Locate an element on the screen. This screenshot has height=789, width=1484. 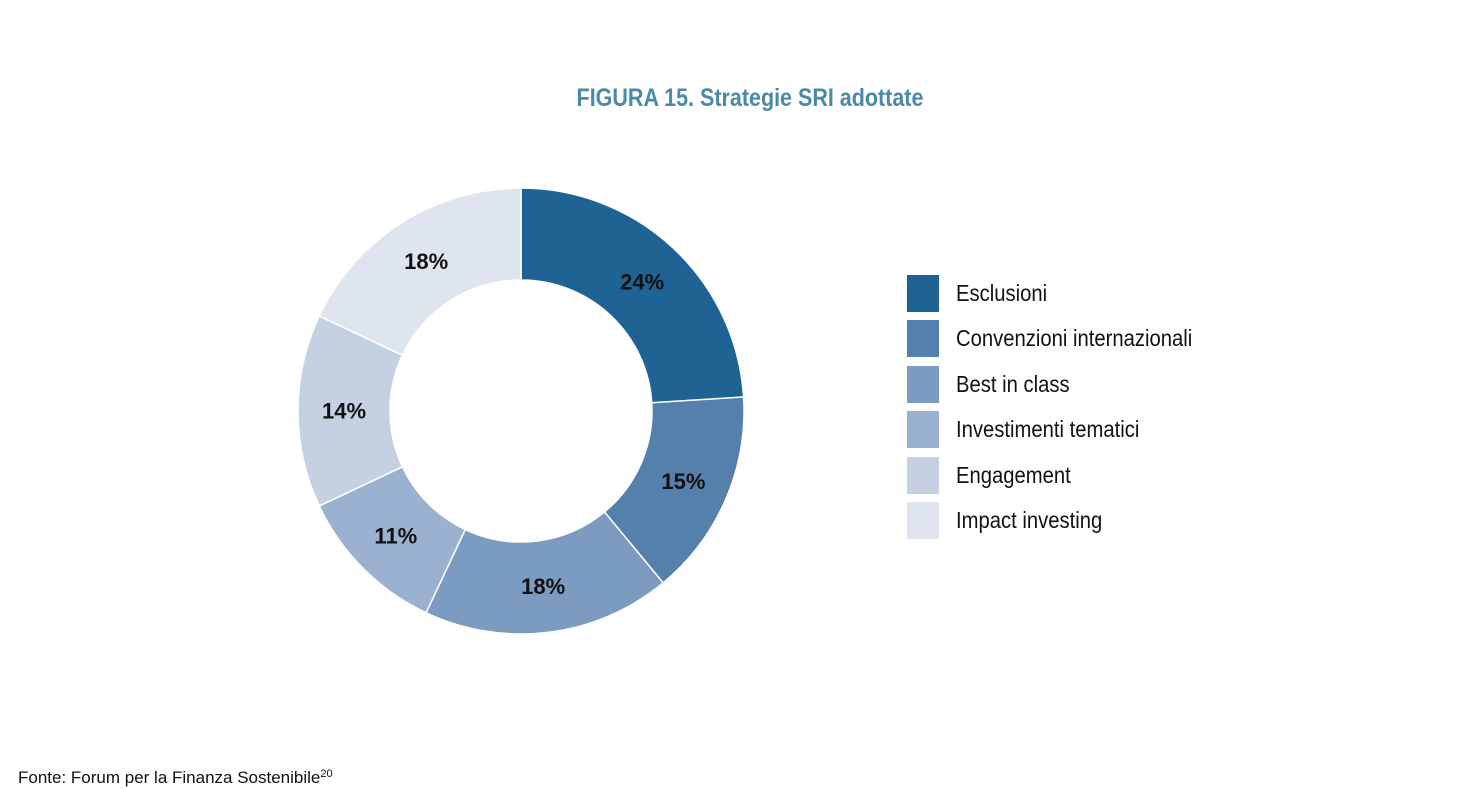
legend-item: Best in class is located at coordinates (1066, 384).